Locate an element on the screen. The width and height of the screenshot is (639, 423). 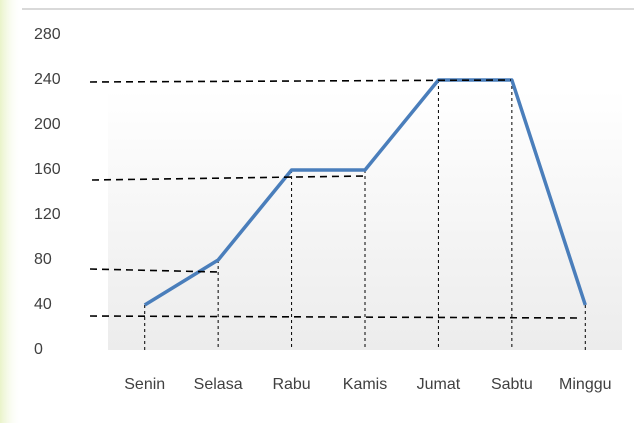
y-tick-label: 200 is located at coordinates (47, 124).